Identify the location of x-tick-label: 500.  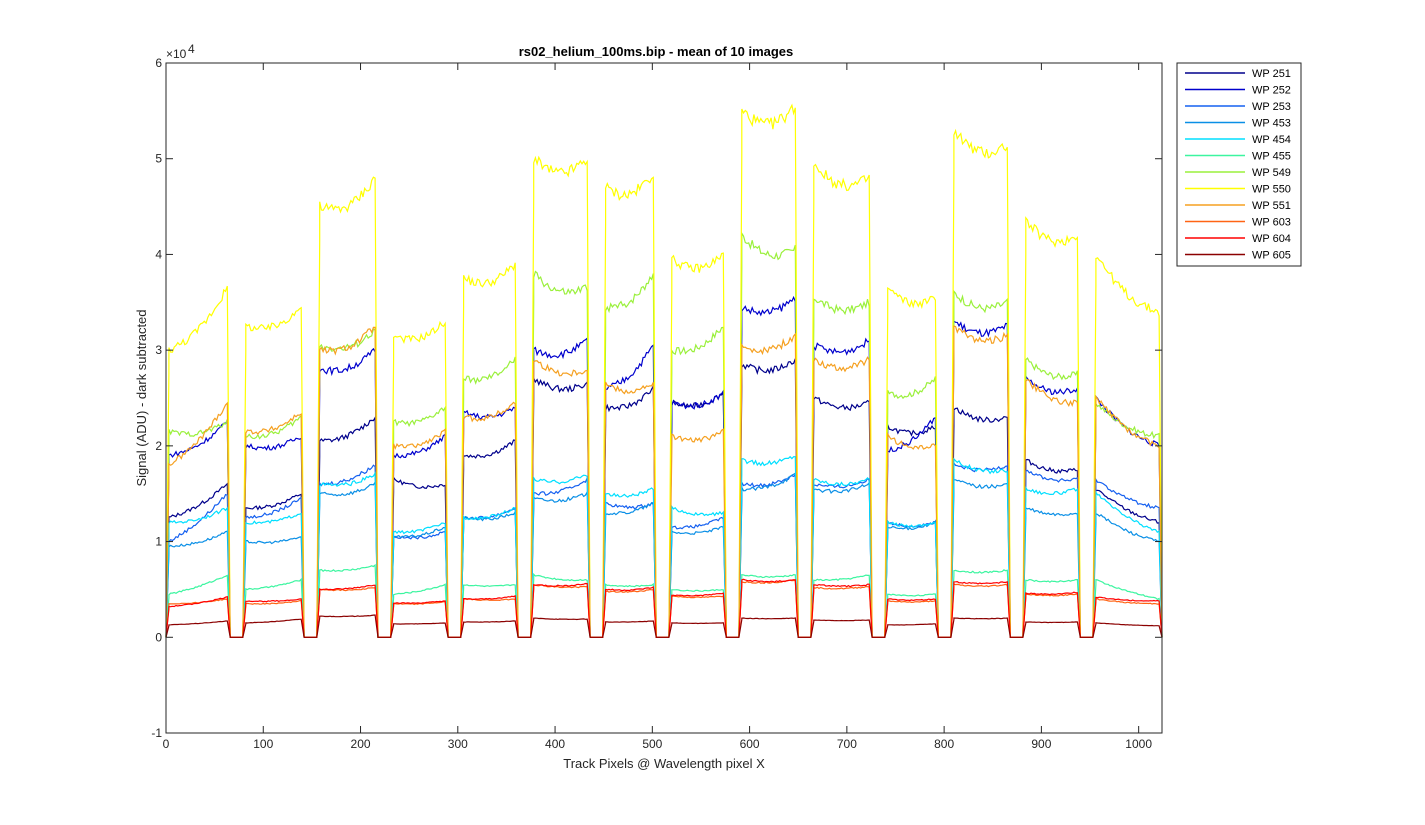
(652, 744).